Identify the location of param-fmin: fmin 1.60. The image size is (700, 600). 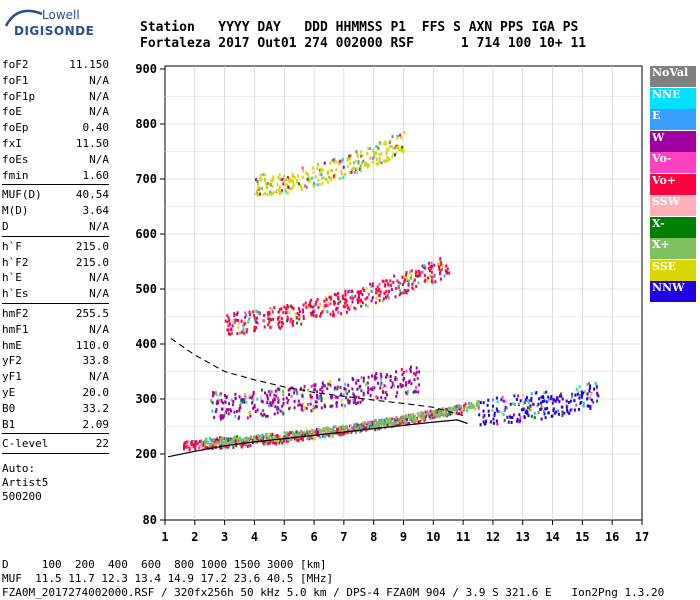
(55, 176).